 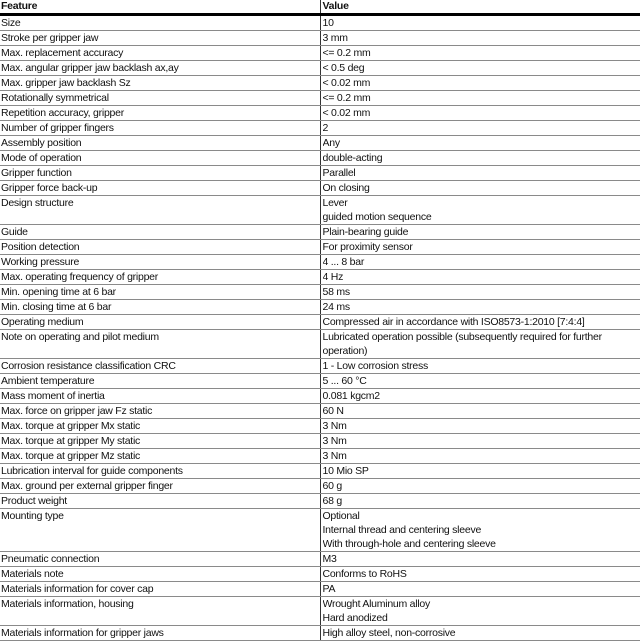 I want to click on value-line: Parallel, so click(x=481, y=173).